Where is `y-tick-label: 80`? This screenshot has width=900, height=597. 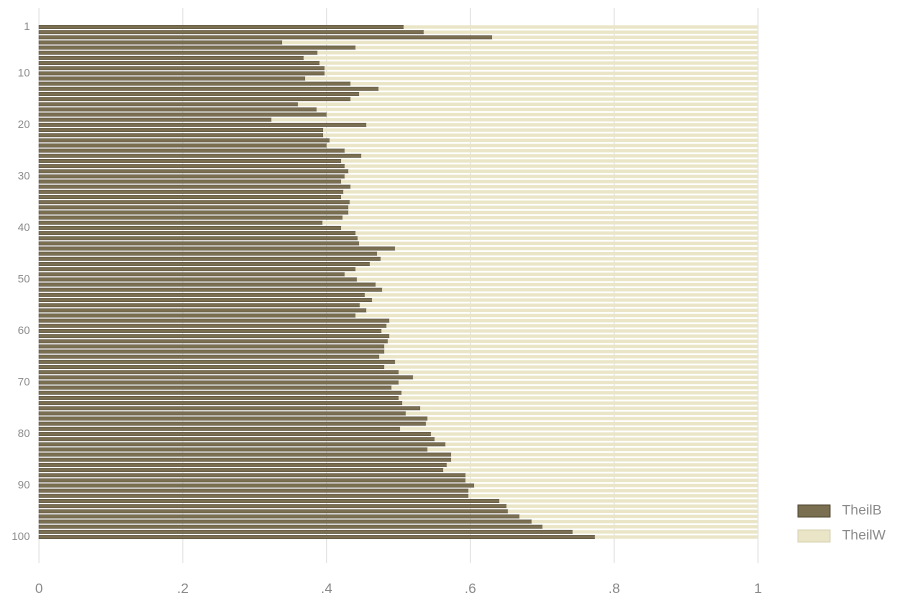 y-tick-label: 80 is located at coordinates (24, 434).